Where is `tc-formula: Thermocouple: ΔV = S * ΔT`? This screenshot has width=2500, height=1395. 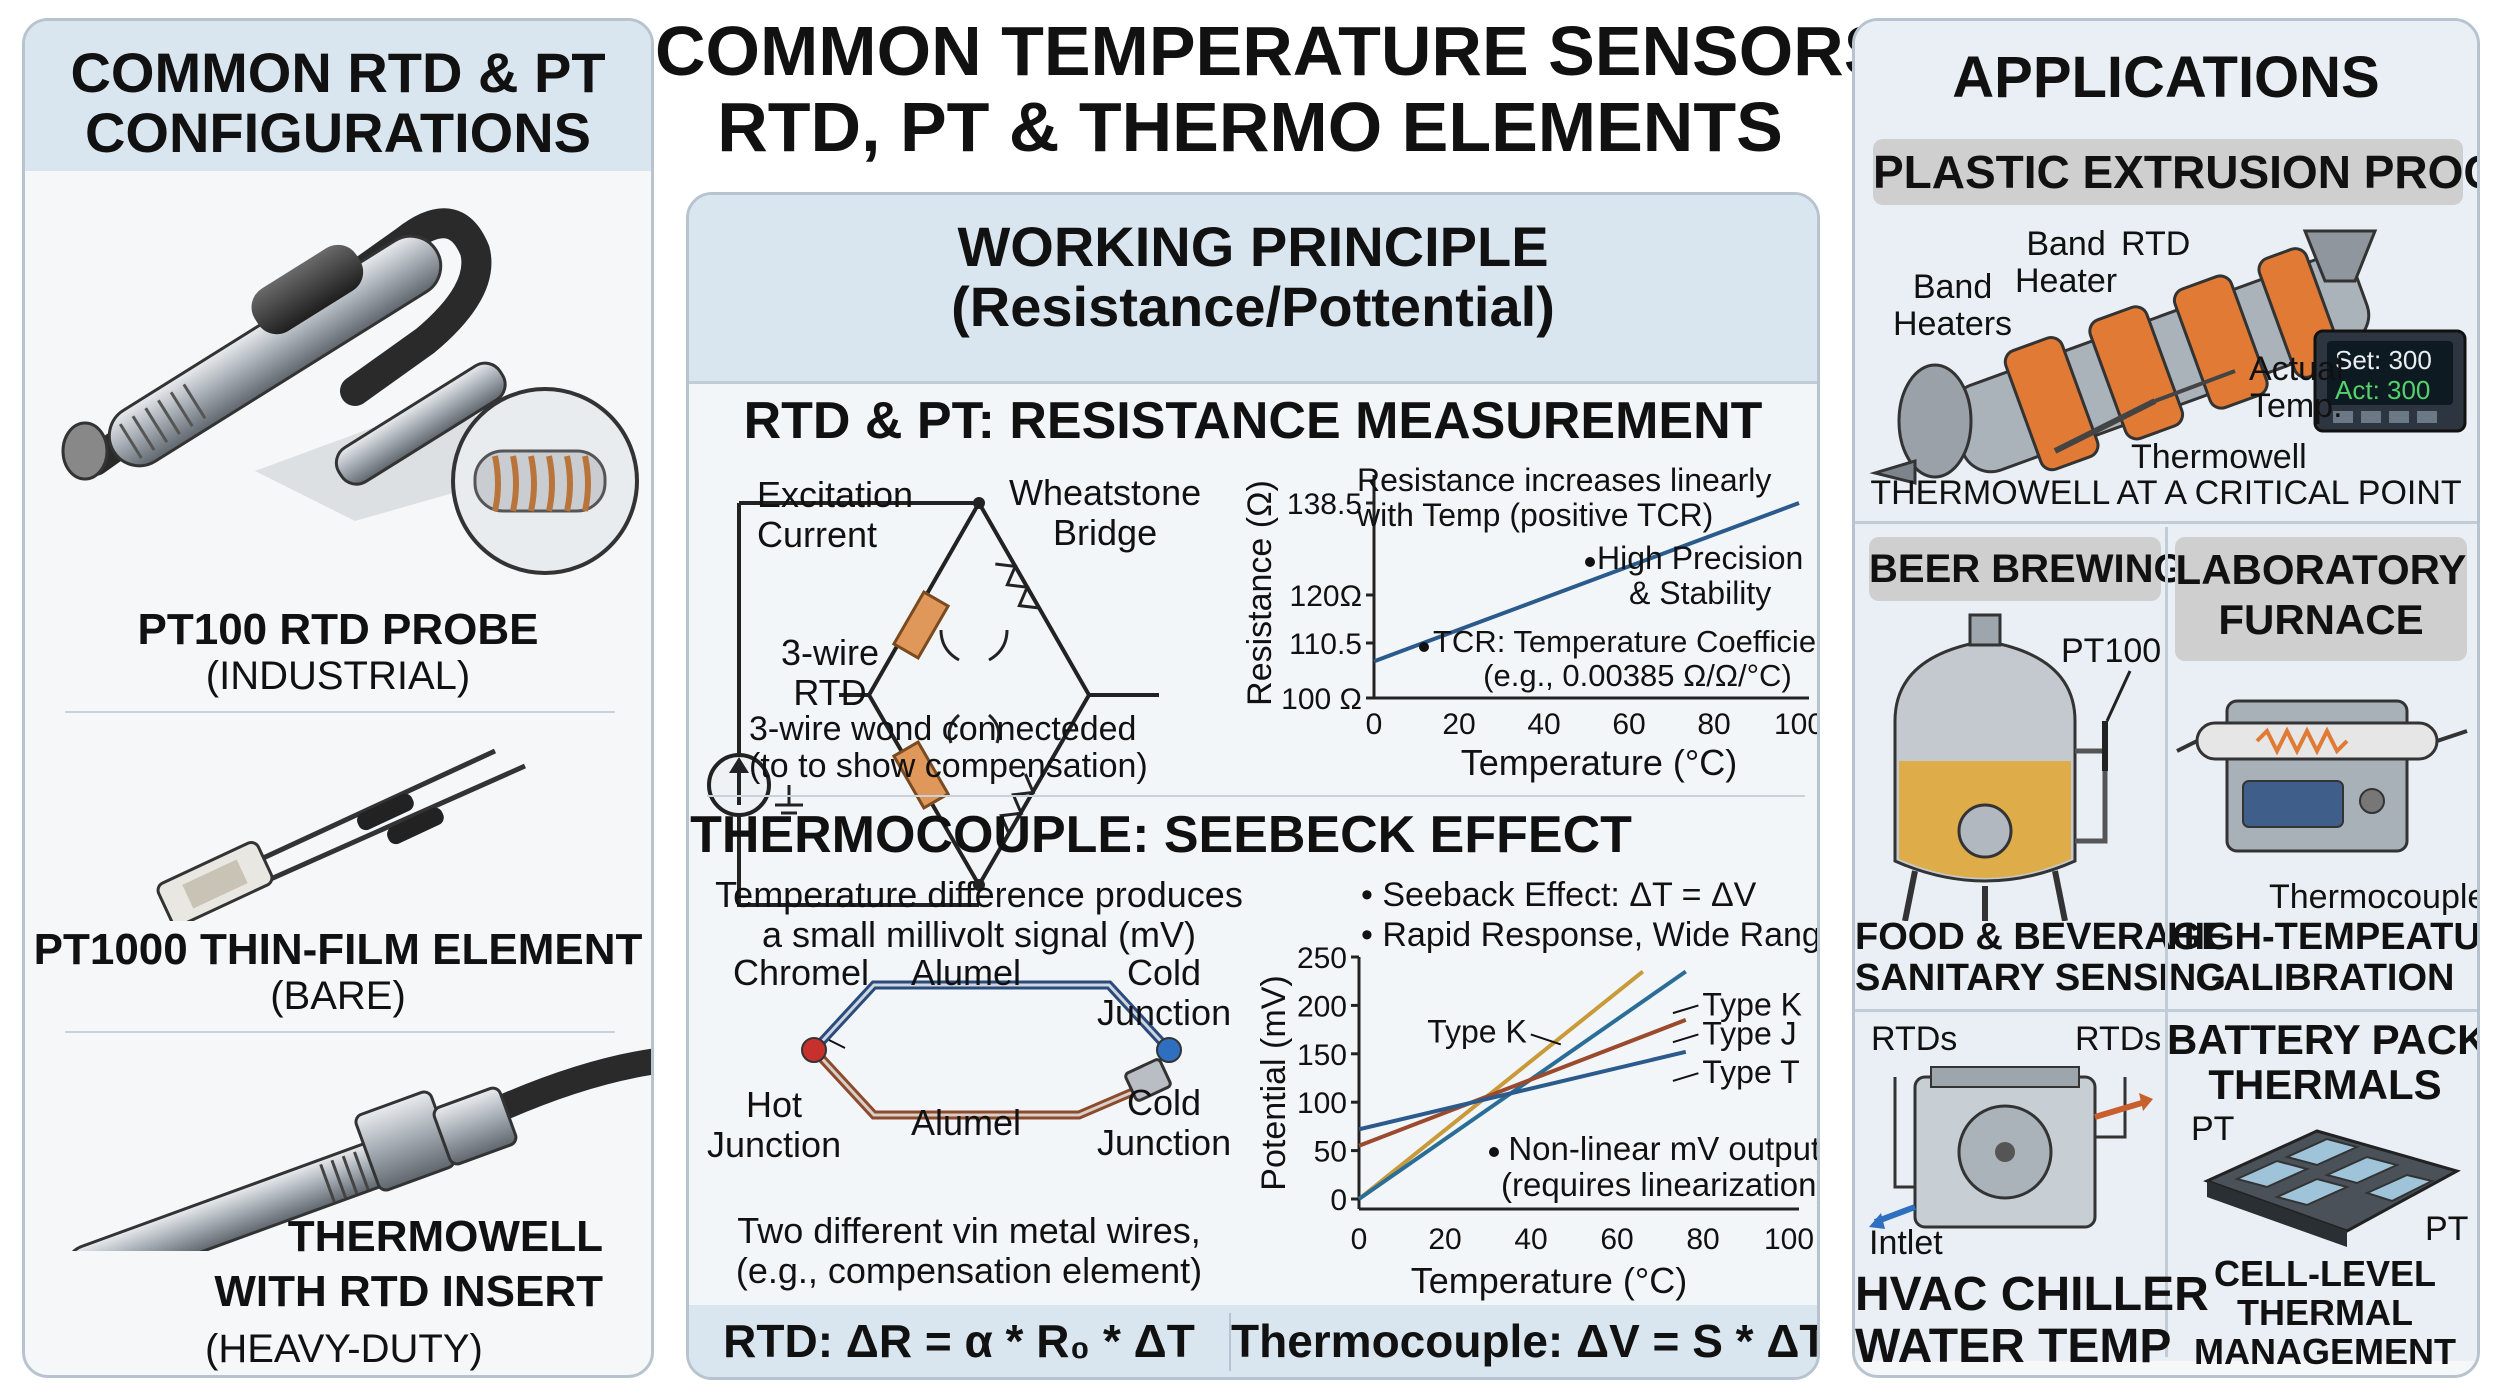 tc-formula: Thermocouple: ΔV = S * ΔT is located at coordinates (1525, 1341).